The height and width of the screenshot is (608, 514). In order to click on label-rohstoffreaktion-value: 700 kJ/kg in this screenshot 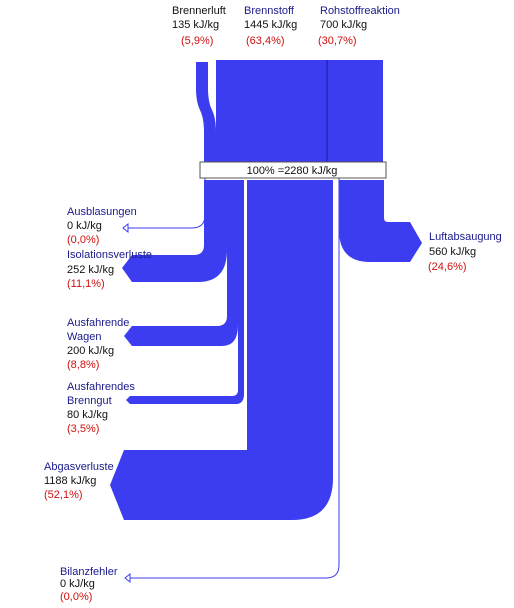, I will do `click(343, 25)`.